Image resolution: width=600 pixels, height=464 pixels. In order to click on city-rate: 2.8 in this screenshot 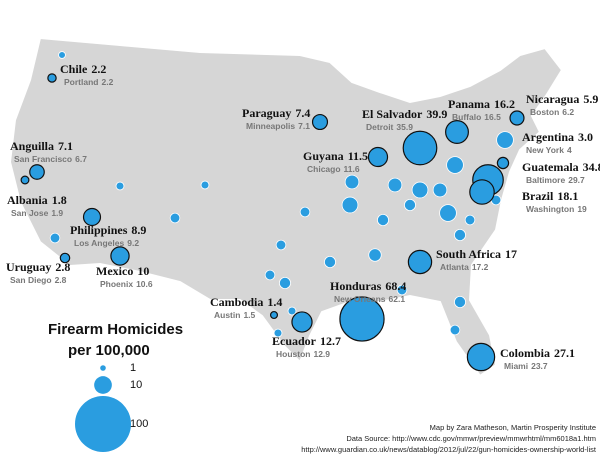, I will do `click(61, 280)`.